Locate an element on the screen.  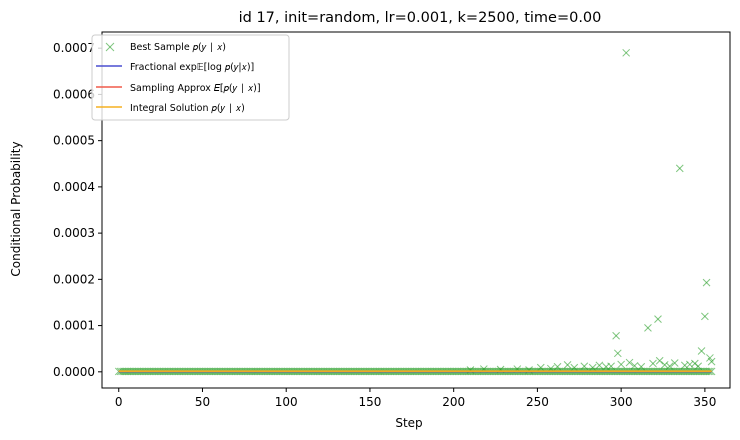
y-tick-label: 0.0000 is located at coordinates (74, 372).